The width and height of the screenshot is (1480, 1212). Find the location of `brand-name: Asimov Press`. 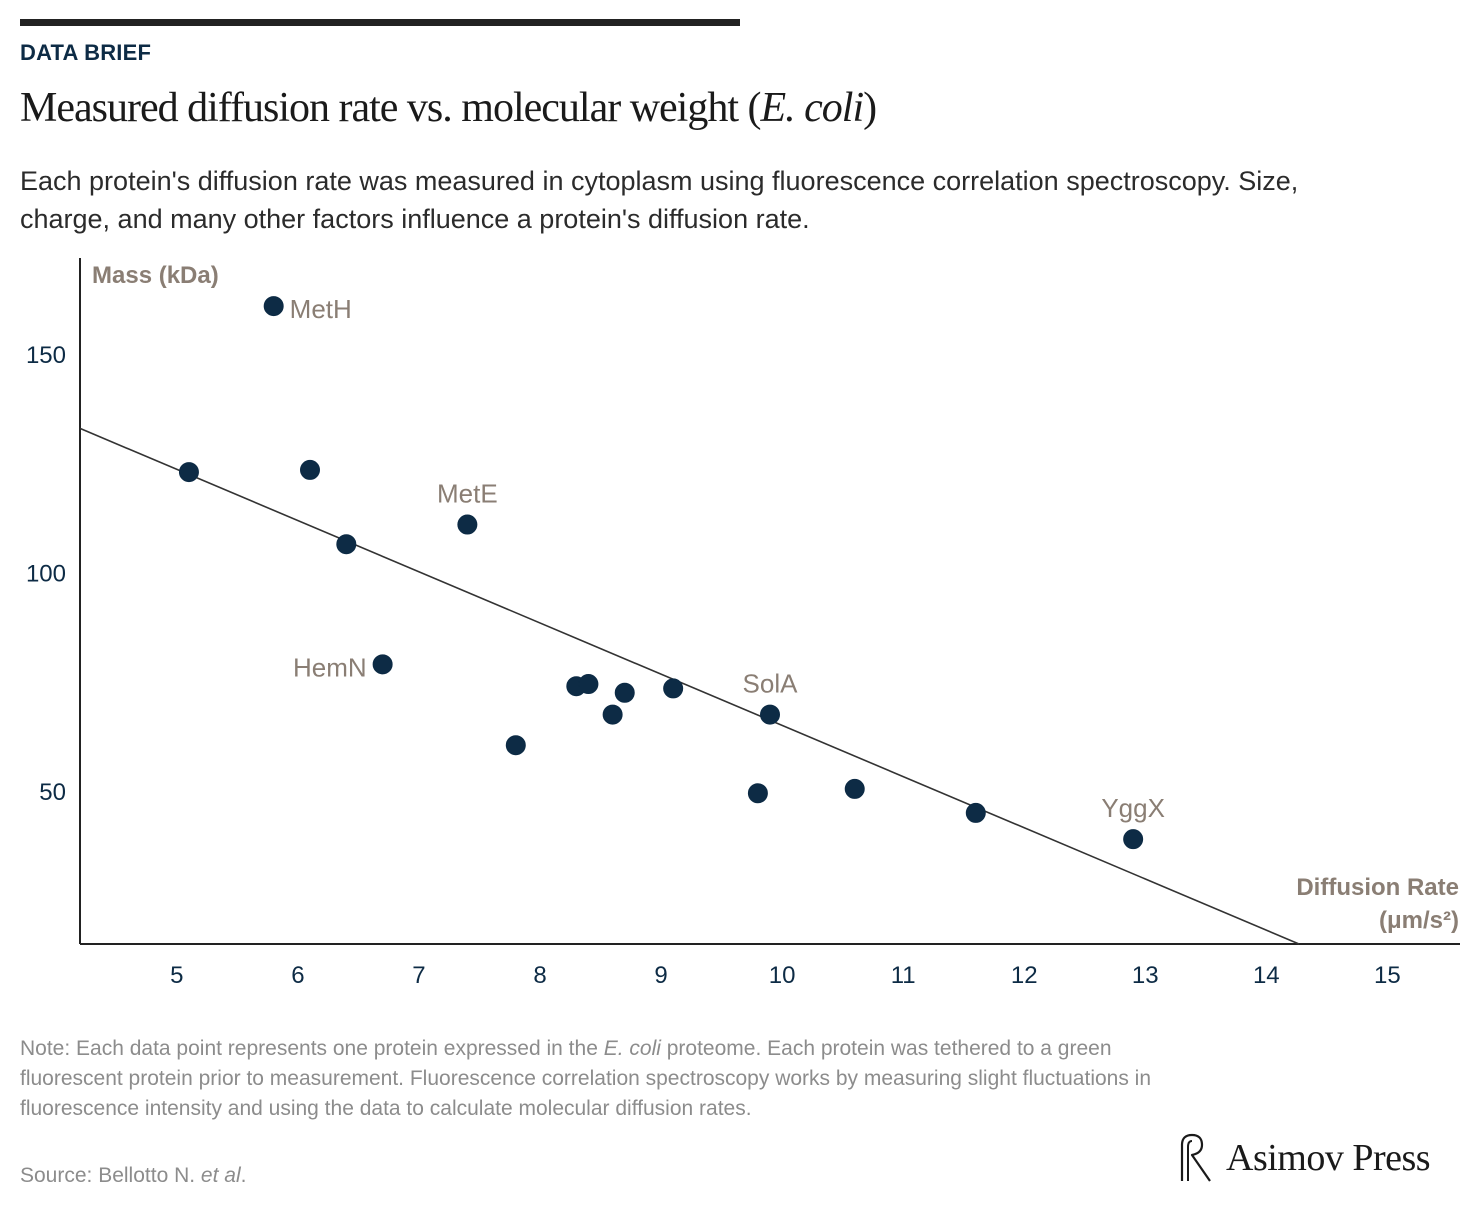

brand-name: Asimov Press is located at coordinates (1328, 1158).